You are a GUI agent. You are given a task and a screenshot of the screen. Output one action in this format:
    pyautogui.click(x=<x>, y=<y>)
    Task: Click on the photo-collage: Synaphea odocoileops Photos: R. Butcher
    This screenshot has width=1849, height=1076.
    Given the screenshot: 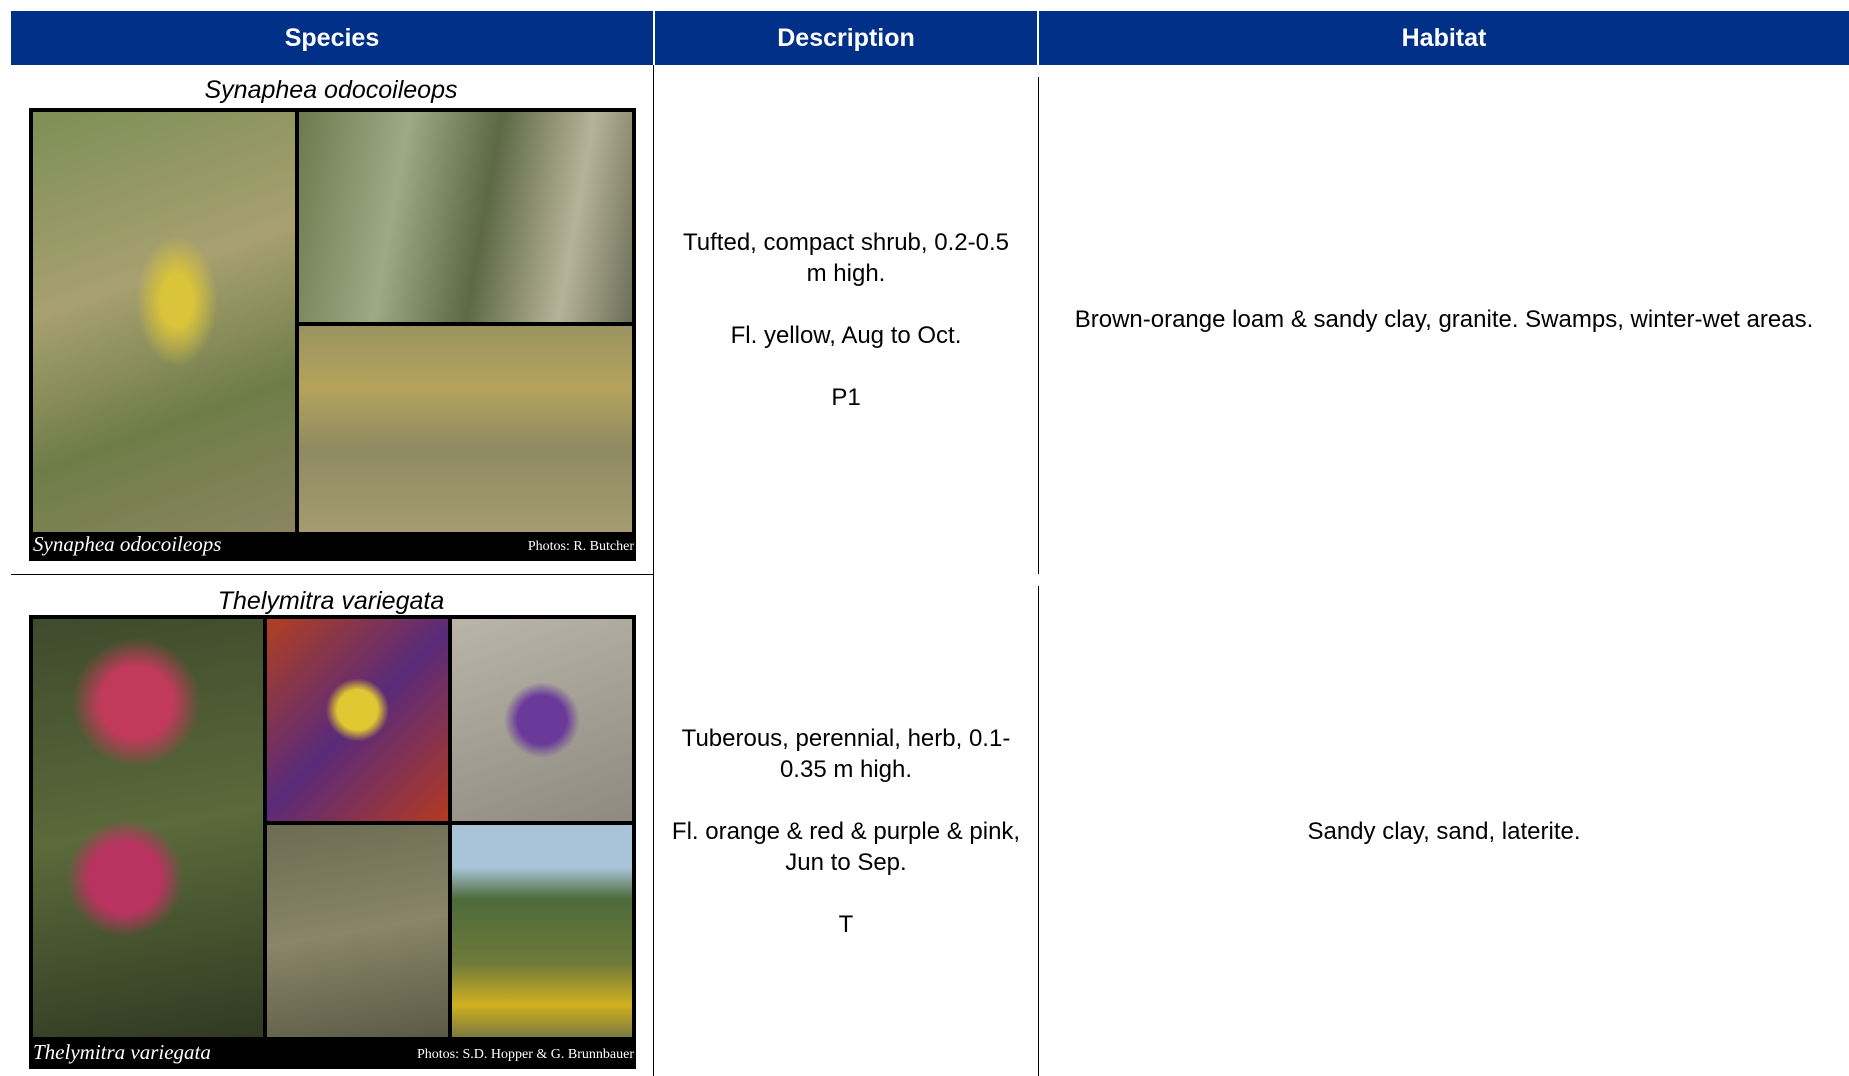 What is the action you would take?
    pyautogui.click(x=332, y=334)
    